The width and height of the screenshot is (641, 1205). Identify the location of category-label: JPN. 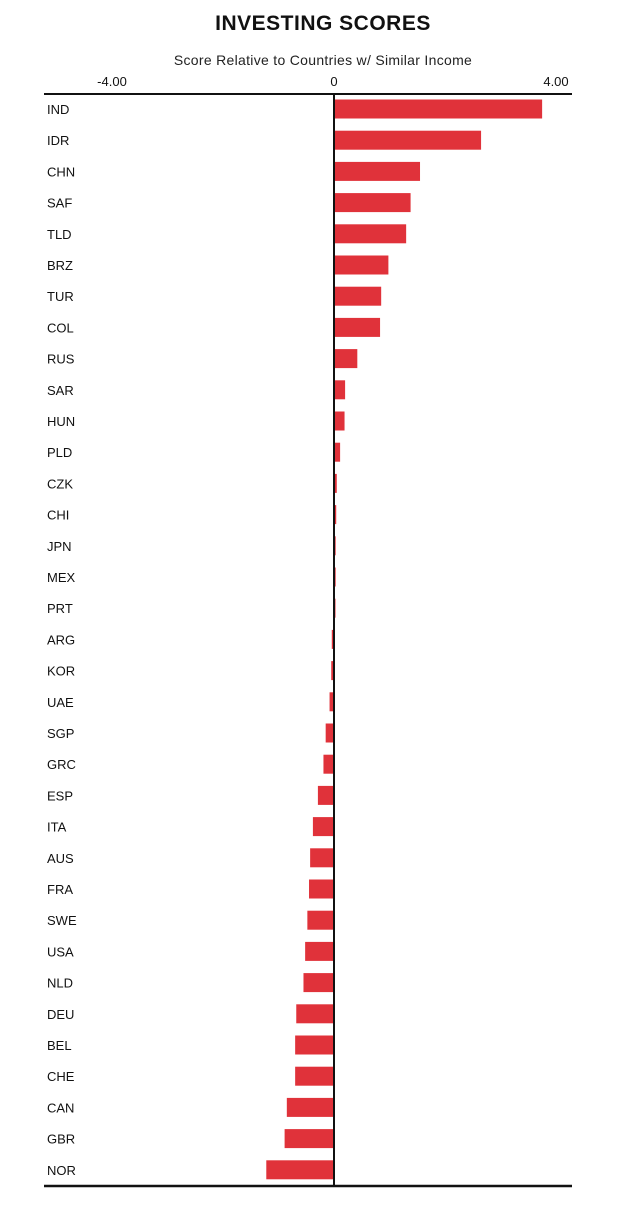
(59, 546).